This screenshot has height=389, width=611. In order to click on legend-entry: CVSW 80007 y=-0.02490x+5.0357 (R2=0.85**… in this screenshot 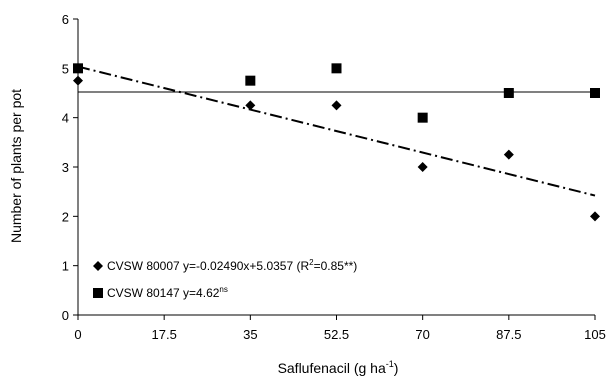, I will do `click(232, 265)`.